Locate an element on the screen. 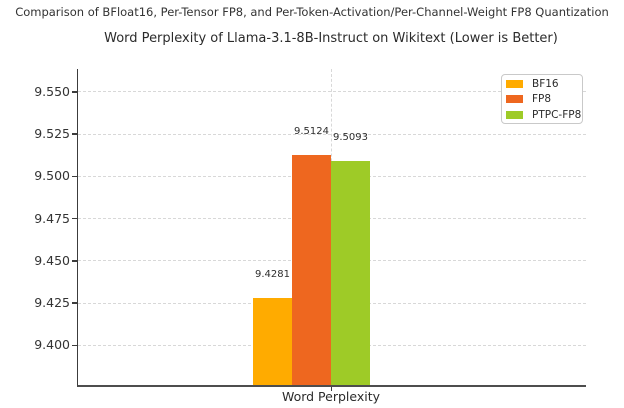 The image size is (624, 408). bar-value-label: 9.4281 is located at coordinates (272, 274).